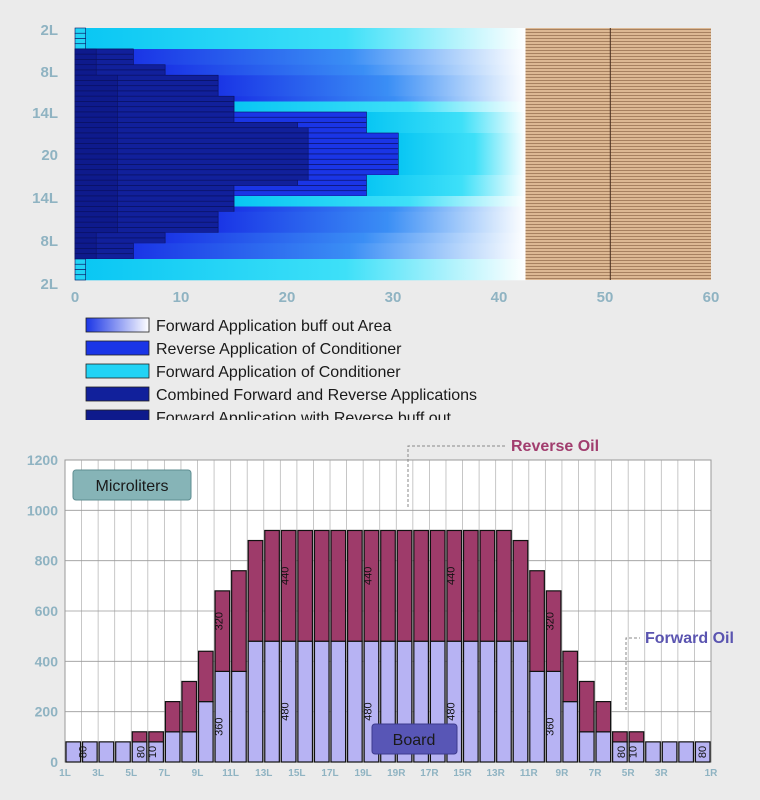 The image size is (760, 800). What do you see at coordinates (47, 561) in the screenshot?
I see `y-tick-label: 800` at bounding box center [47, 561].